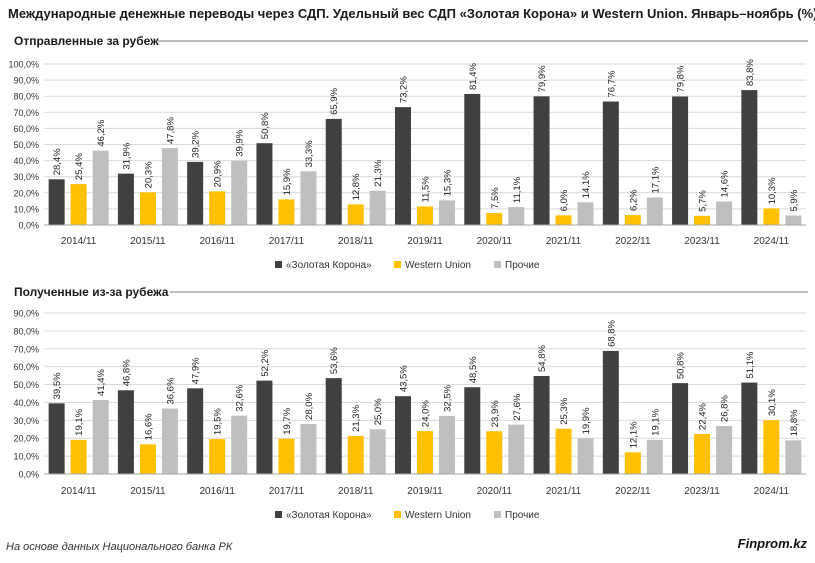 Image resolution: width=815 pixels, height=563 pixels. I want to click on x-tick-label: 2021/11, so click(564, 241).